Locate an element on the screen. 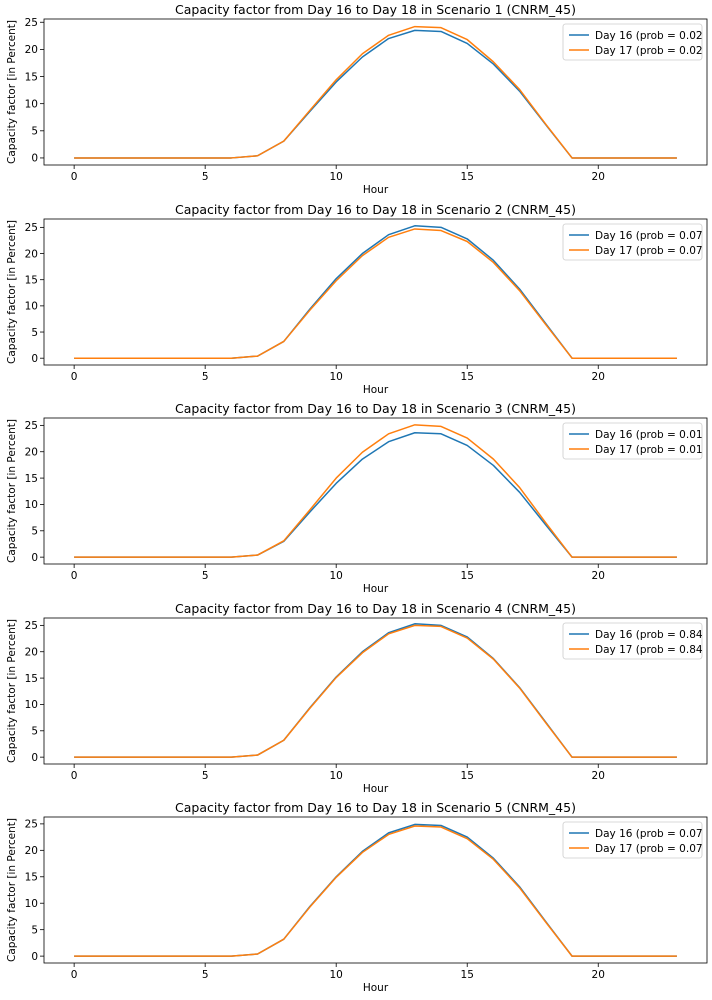  legend: Day 16 (prob = 0.01 Day 17 (prob = 0.01 is located at coordinates (632, 441).